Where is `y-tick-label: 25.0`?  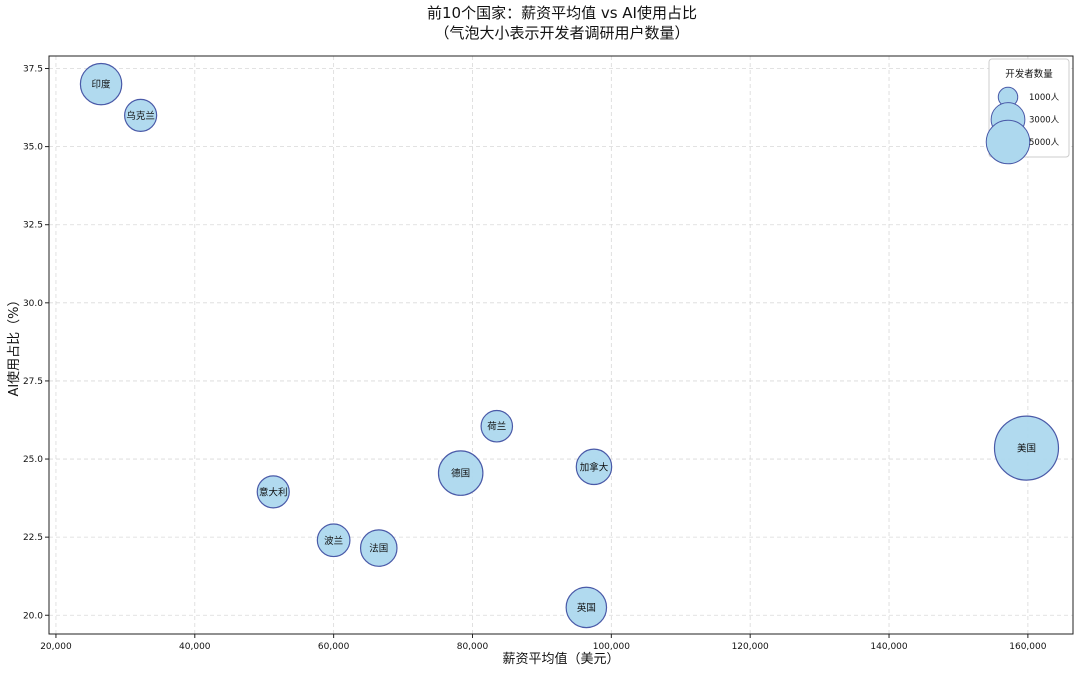 y-tick-label: 25.0 is located at coordinates (33, 460).